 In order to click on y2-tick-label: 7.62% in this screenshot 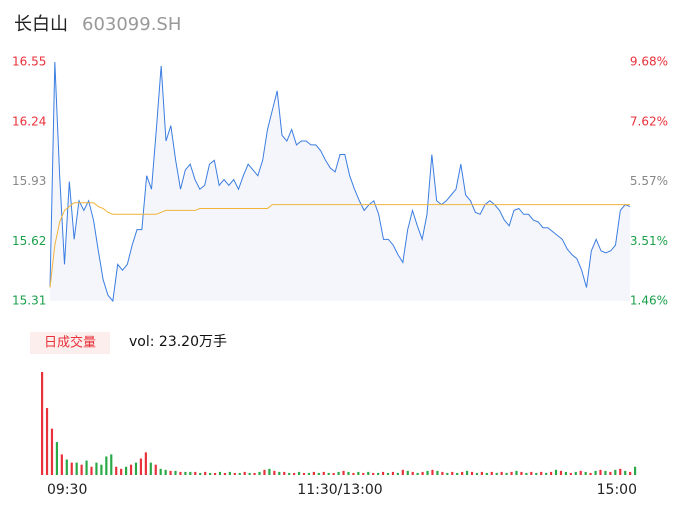, I will do `click(649, 121)`.